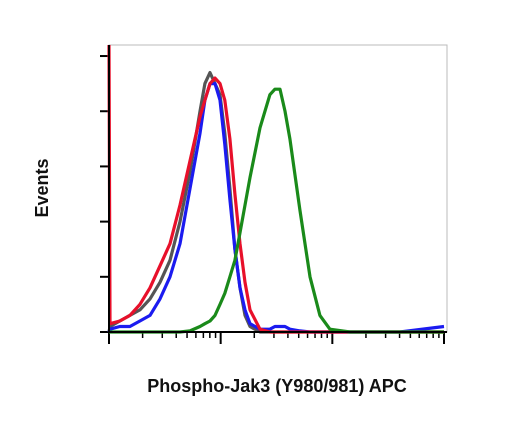 This screenshot has width=516, height=433. What do you see at coordinates (42, 187) in the screenshot?
I see `y-axis-title: Events` at bounding box center [42, 187].